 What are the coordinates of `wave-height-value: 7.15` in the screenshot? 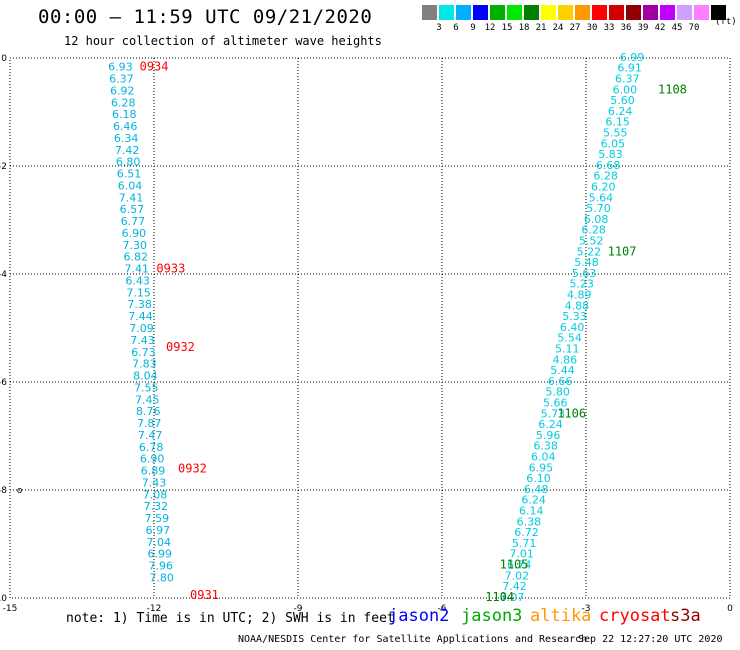 It's located at (138, 292).